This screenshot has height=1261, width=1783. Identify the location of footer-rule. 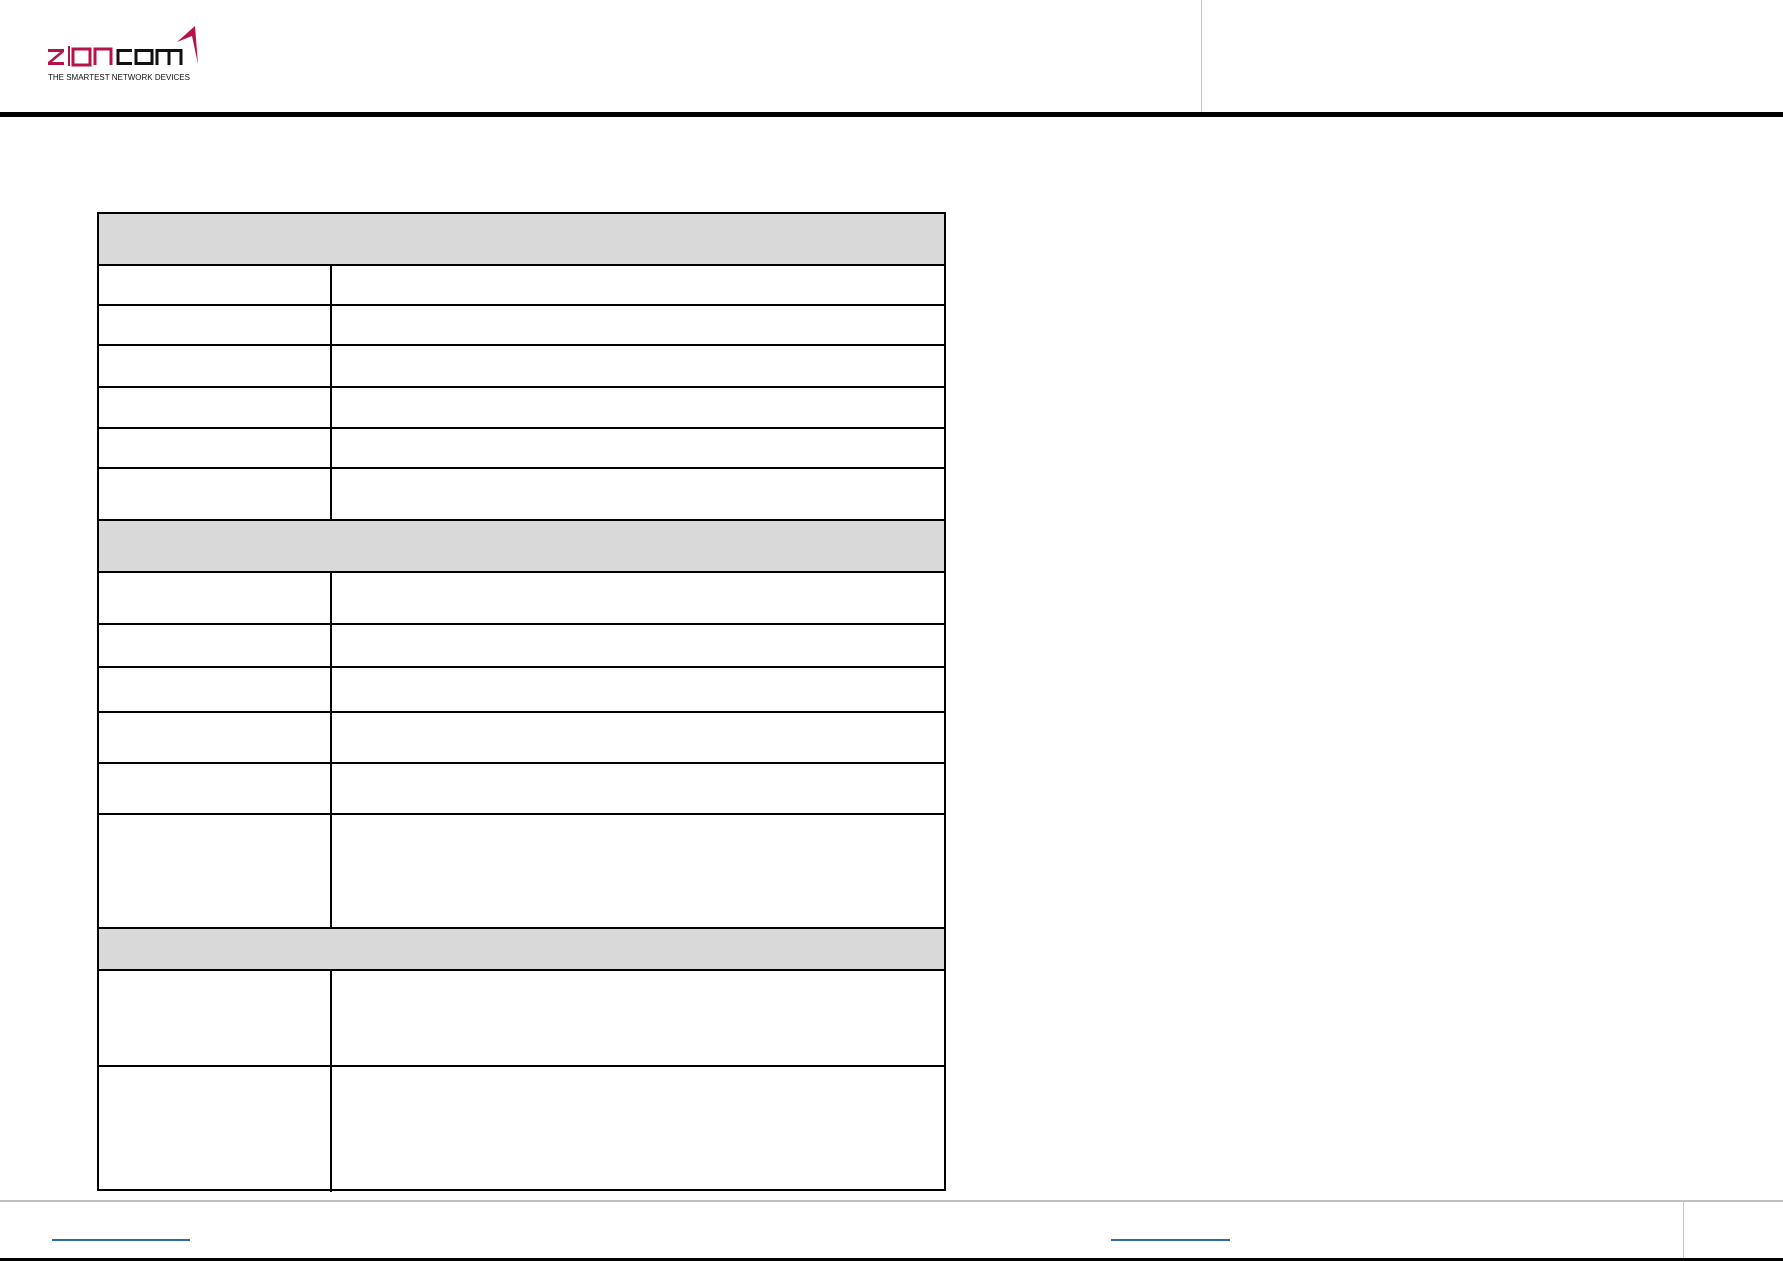
(891, 1201).